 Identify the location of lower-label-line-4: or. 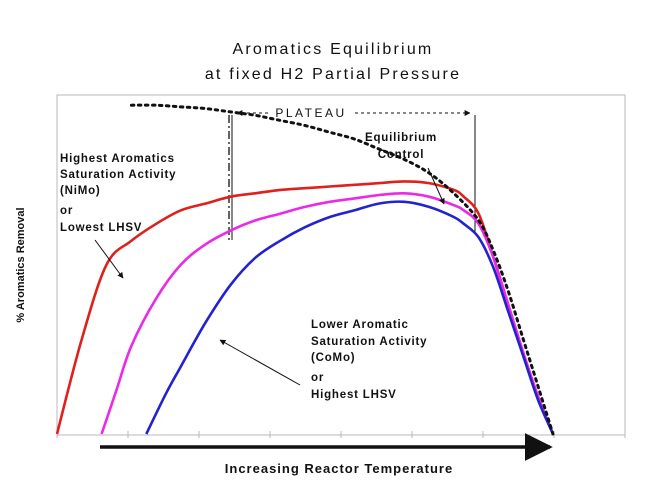
(317, 378).